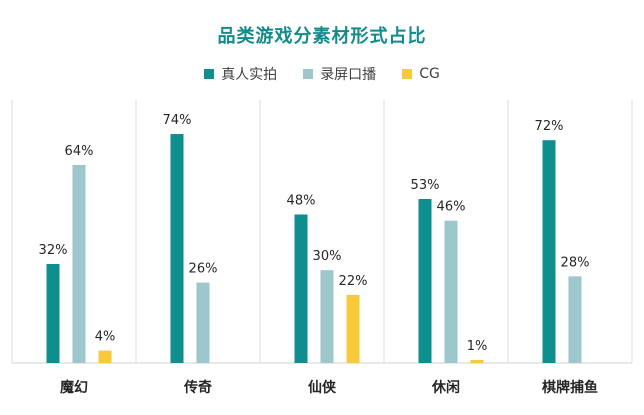  Describe the element at coordinates (105, 337) in the screenshot. I see `data-label-魔幻-CG: 4%` at that location.